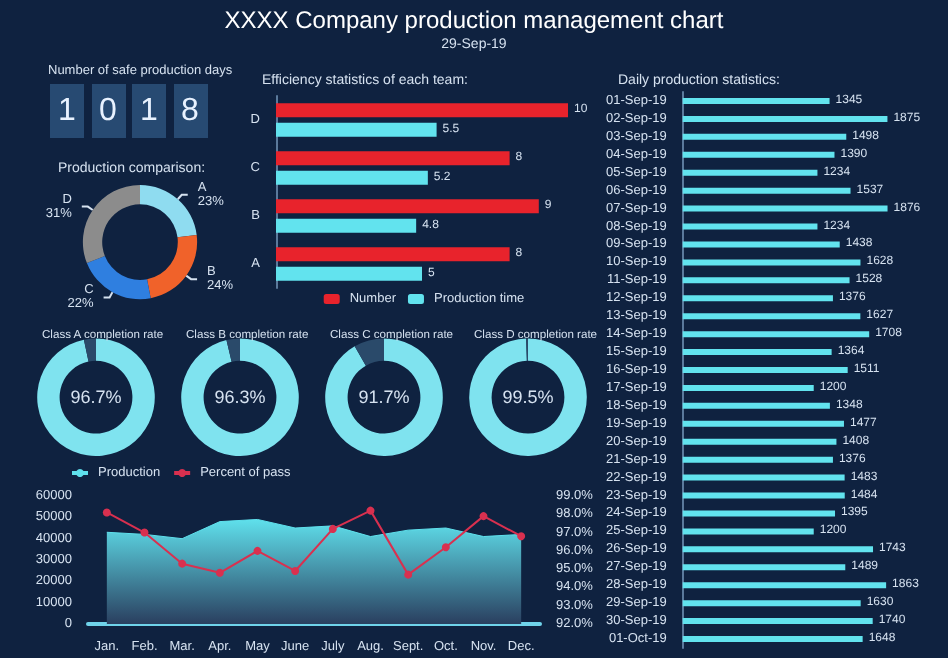  Describe the element at coordinates (528, 397) in the screenshot. I see `data-label: 99.5%` at that location.